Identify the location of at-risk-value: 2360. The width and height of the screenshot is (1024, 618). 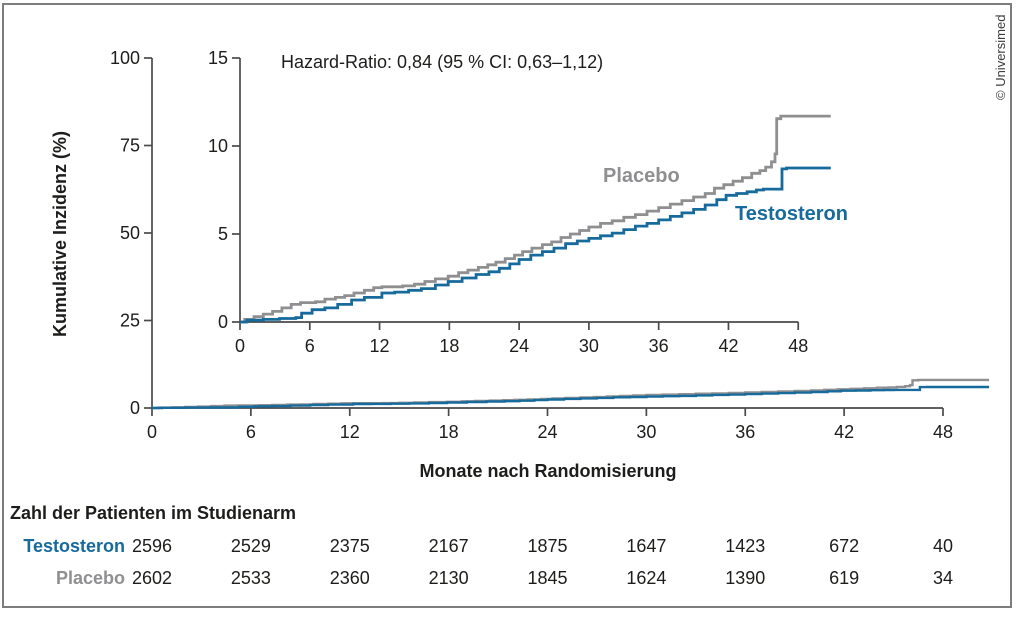
(349, 578).